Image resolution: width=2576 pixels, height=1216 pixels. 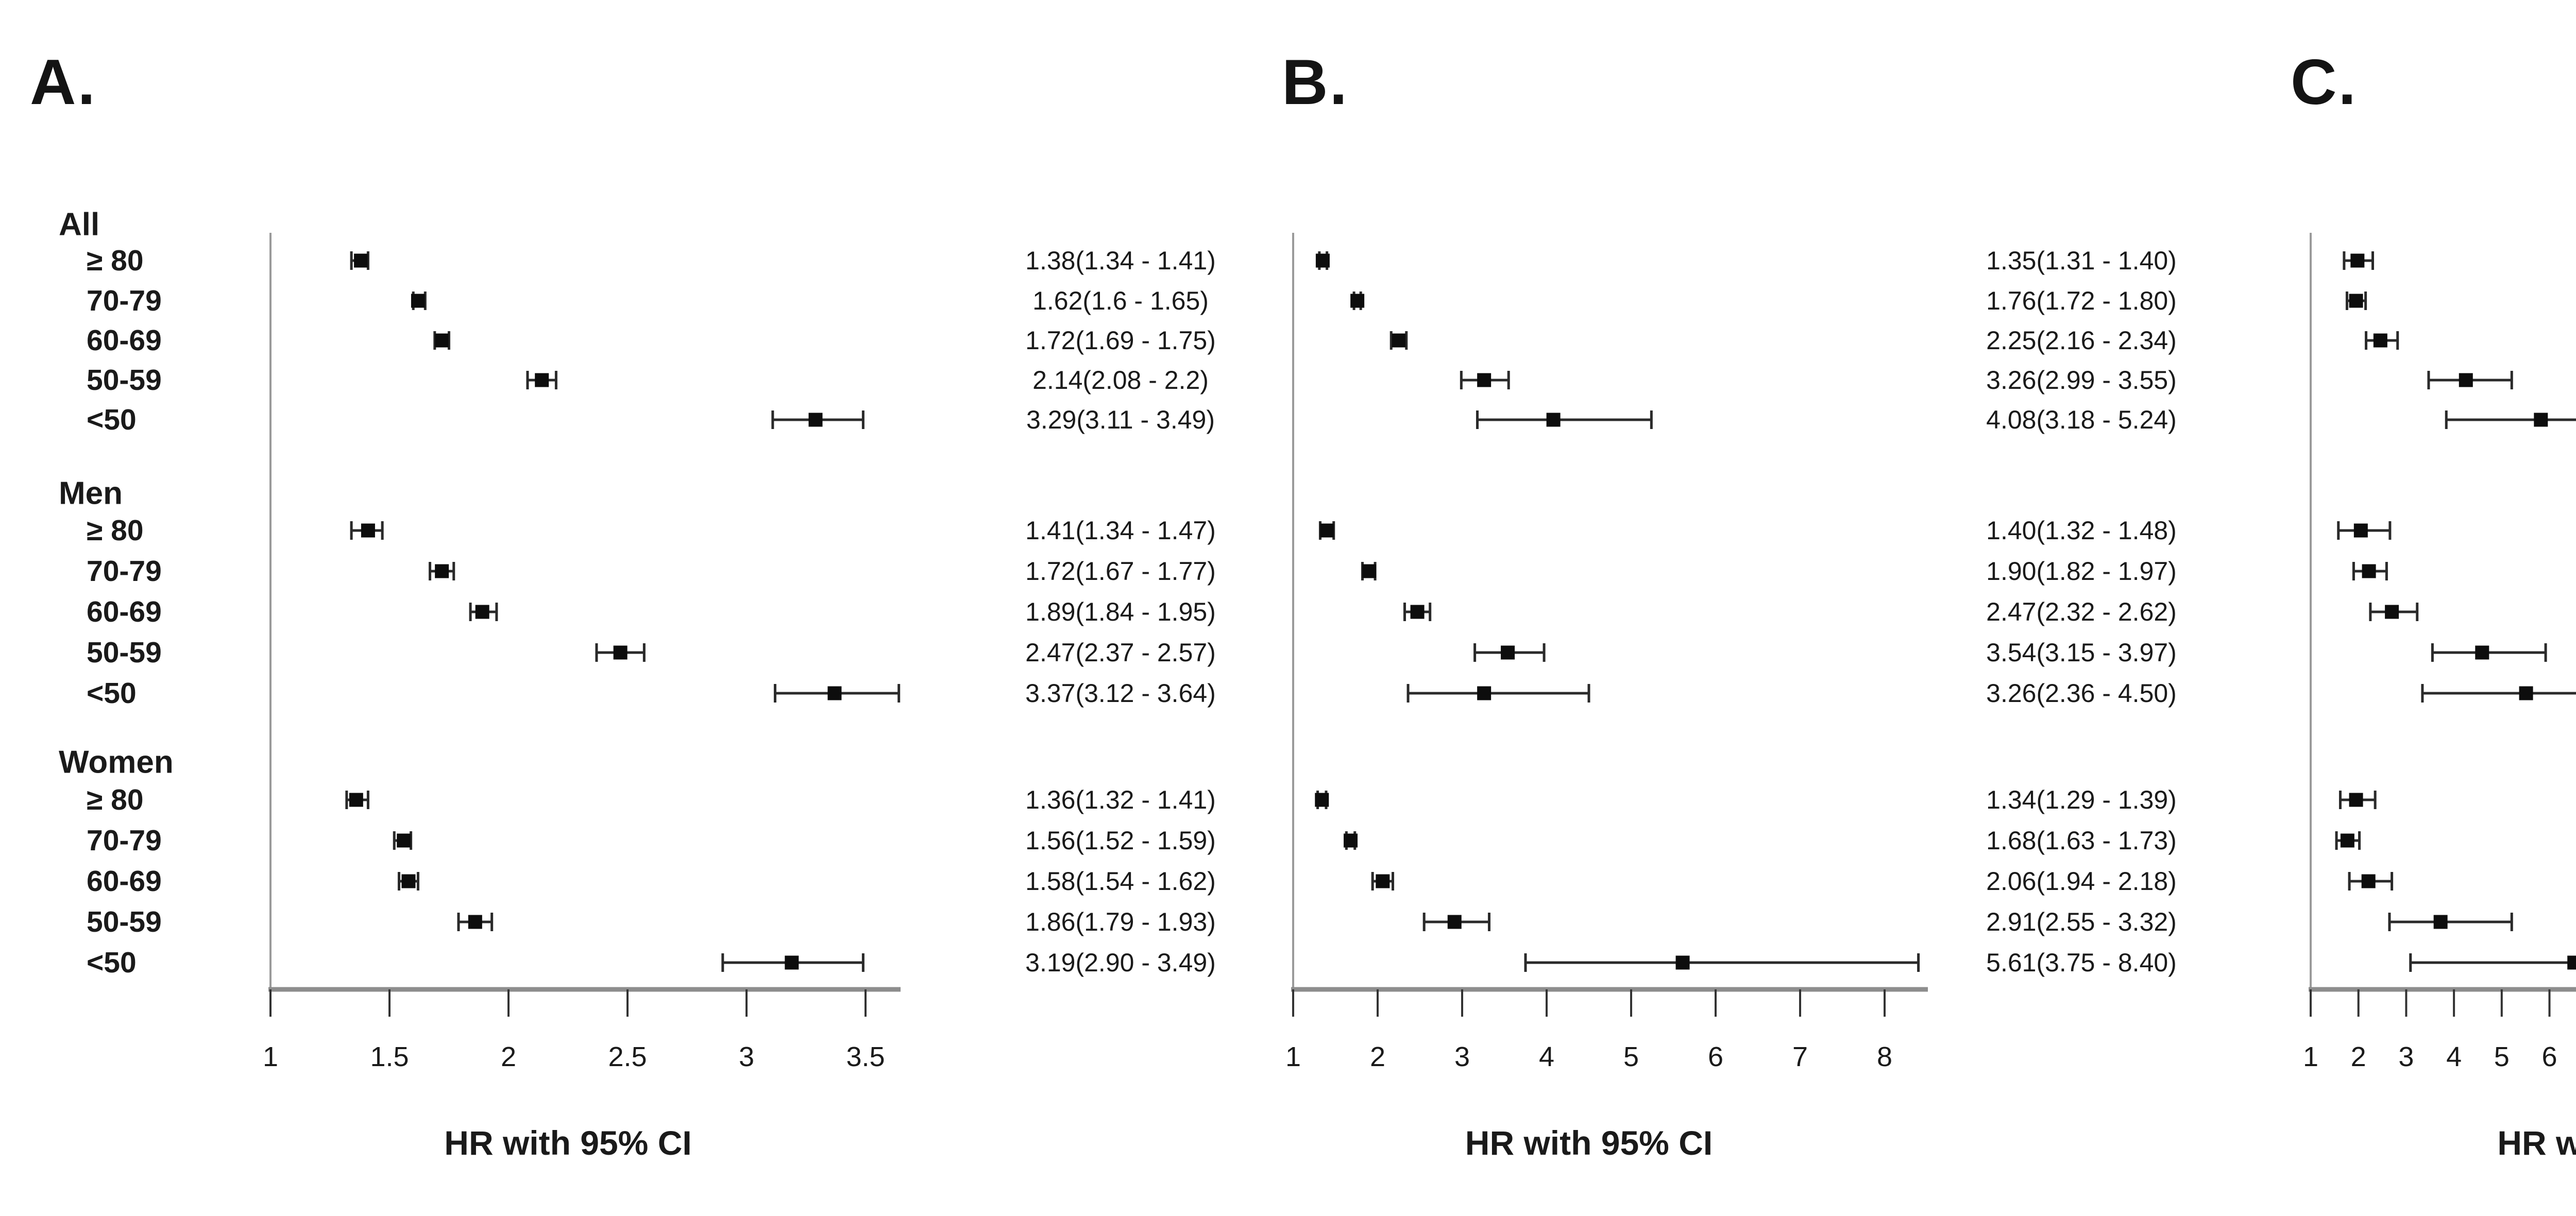 What do you see at coordinates (2081, 340) in the screenshot?
I see `hr-ci-value-label: 2.25(2.16 - 2.34)` at bounding box center [2081, 340].